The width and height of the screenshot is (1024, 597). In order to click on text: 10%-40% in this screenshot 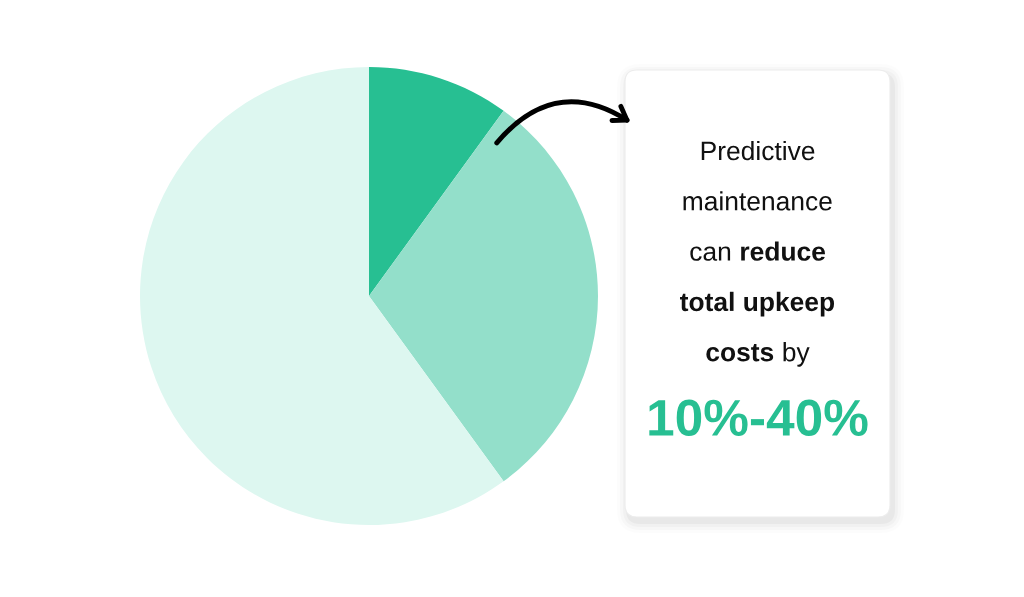, I will do `click(758, 418)`.